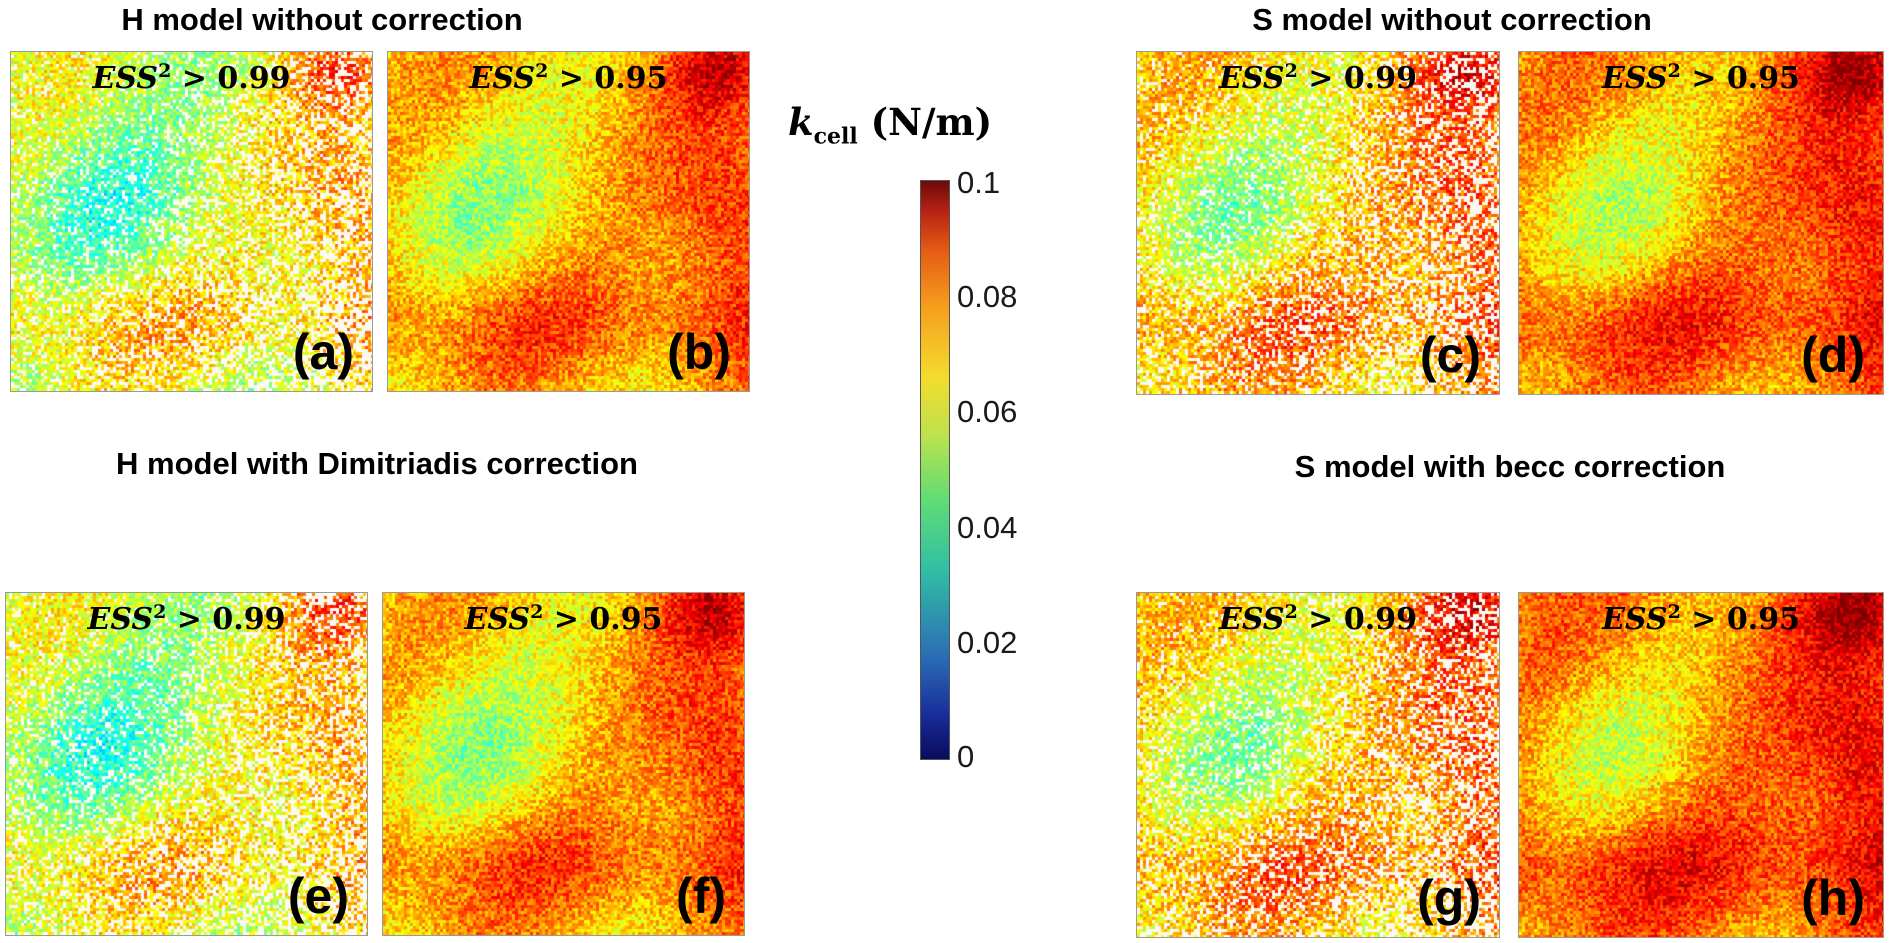 This screenshot has width=1890, height=943. What do you see at coordinates (1318, 78) in the screenshot?
I see `threshold-label-c: ESS2 > 0.99` at bounding box center [1318, 78].